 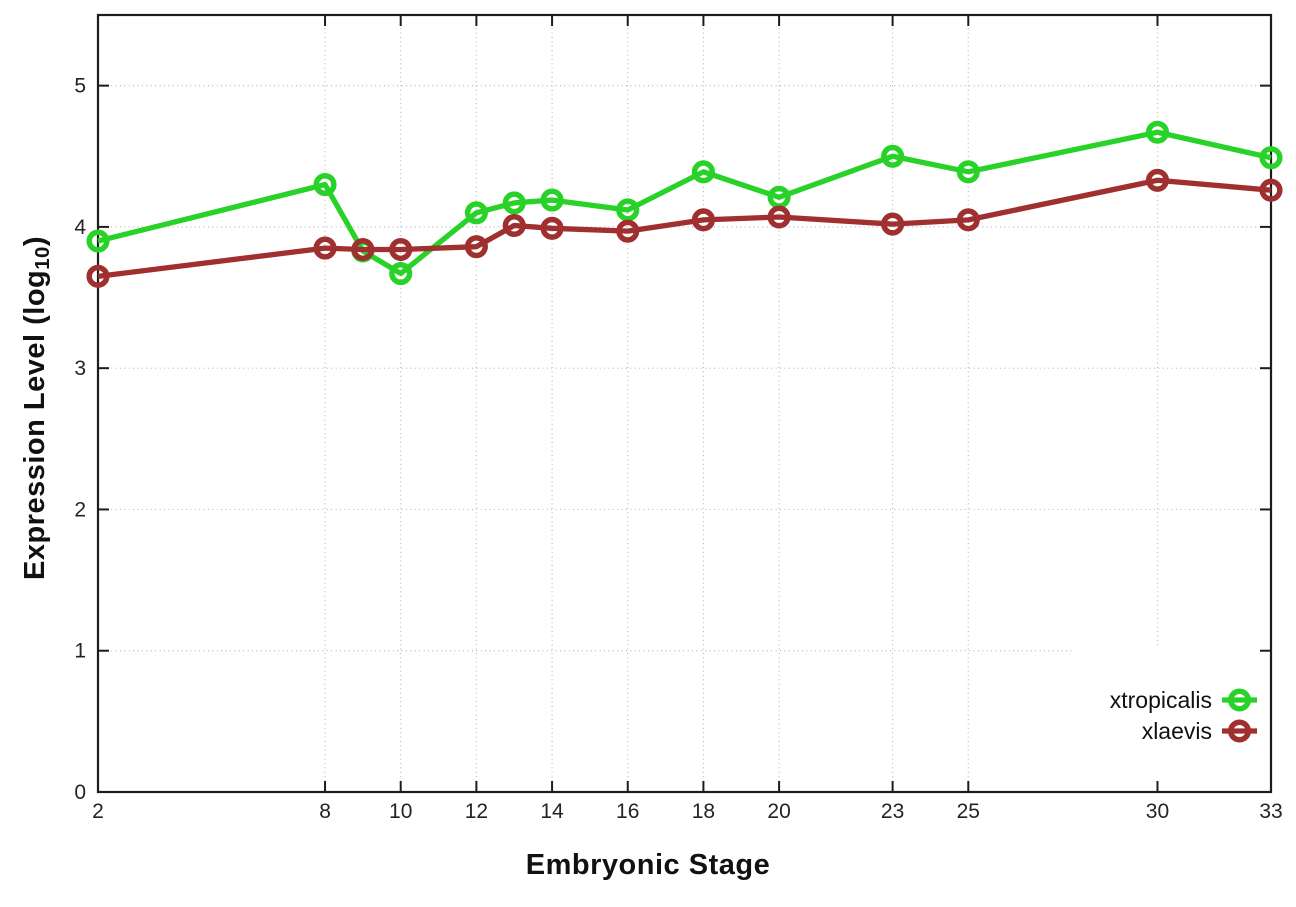 I want to click on x-tick-label: 14, so click(x=552, y=811).